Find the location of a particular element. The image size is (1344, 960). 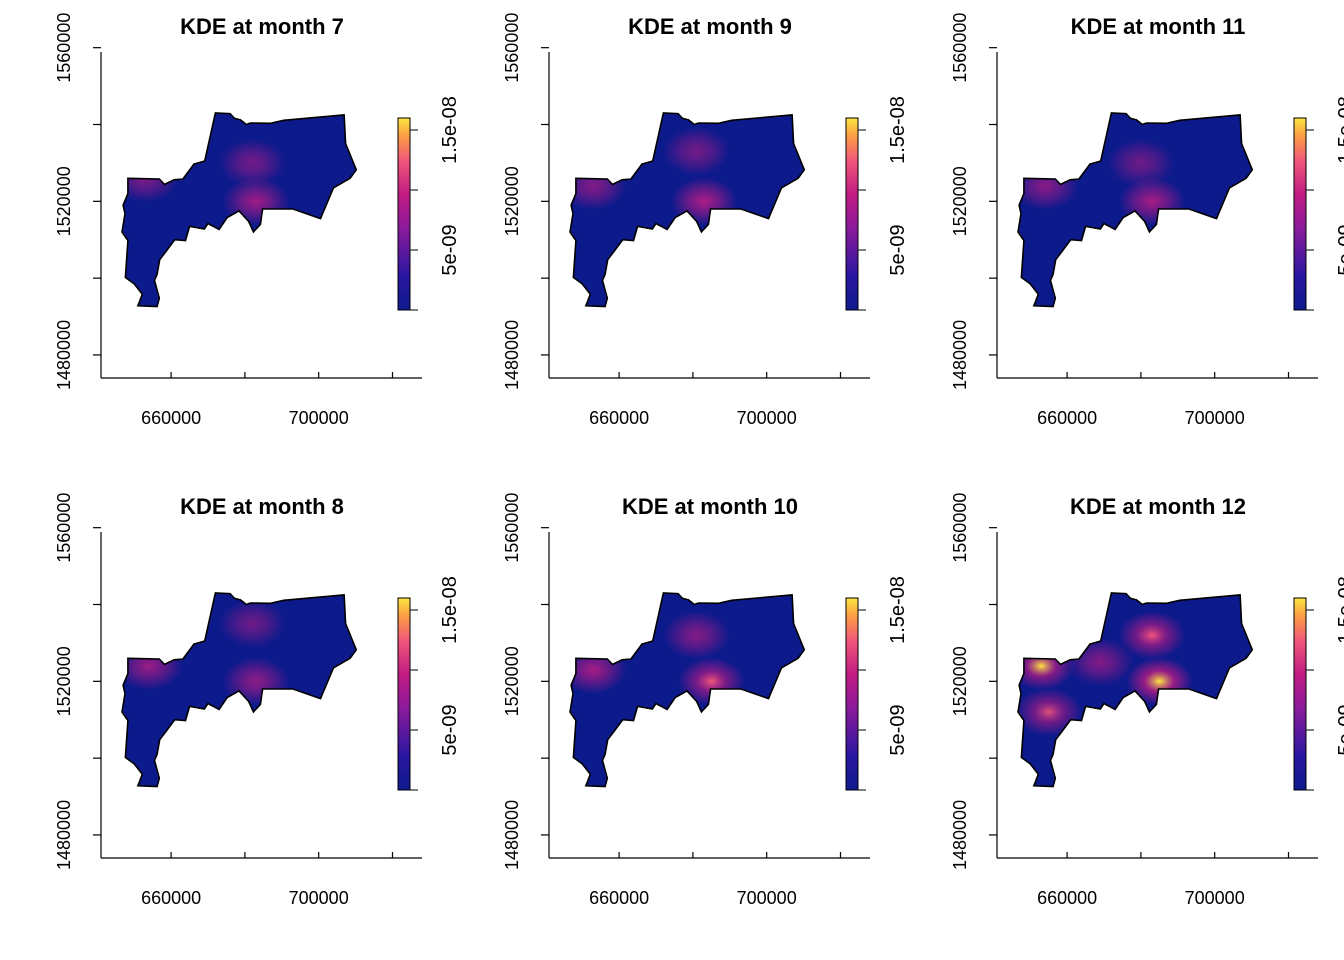

panel-title: KDE at month 8 is located at coordinates (262, 506).